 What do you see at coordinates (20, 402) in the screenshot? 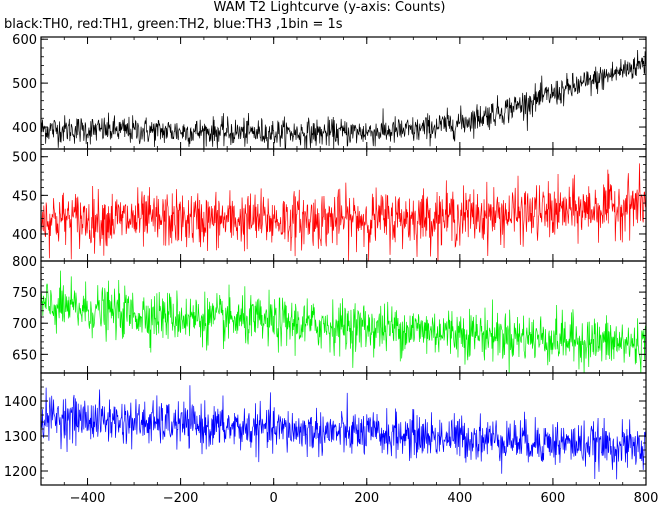
I see `y-tick-label: 1400` at bounding box center [20, 402].